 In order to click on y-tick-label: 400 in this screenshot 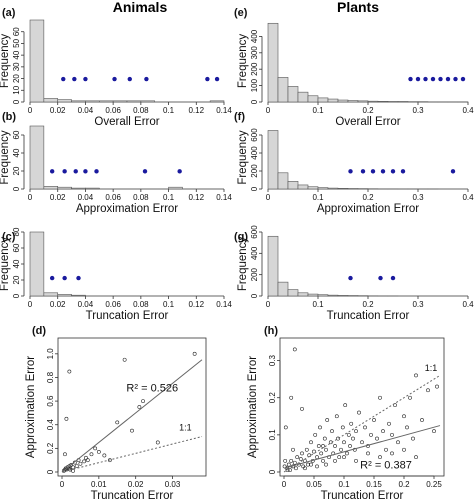, I will do `click(254, 153)`.